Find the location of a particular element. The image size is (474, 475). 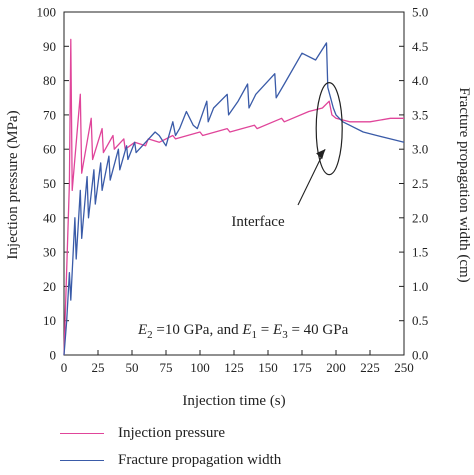

interface-ellipse is located at coordinates (329, 129).